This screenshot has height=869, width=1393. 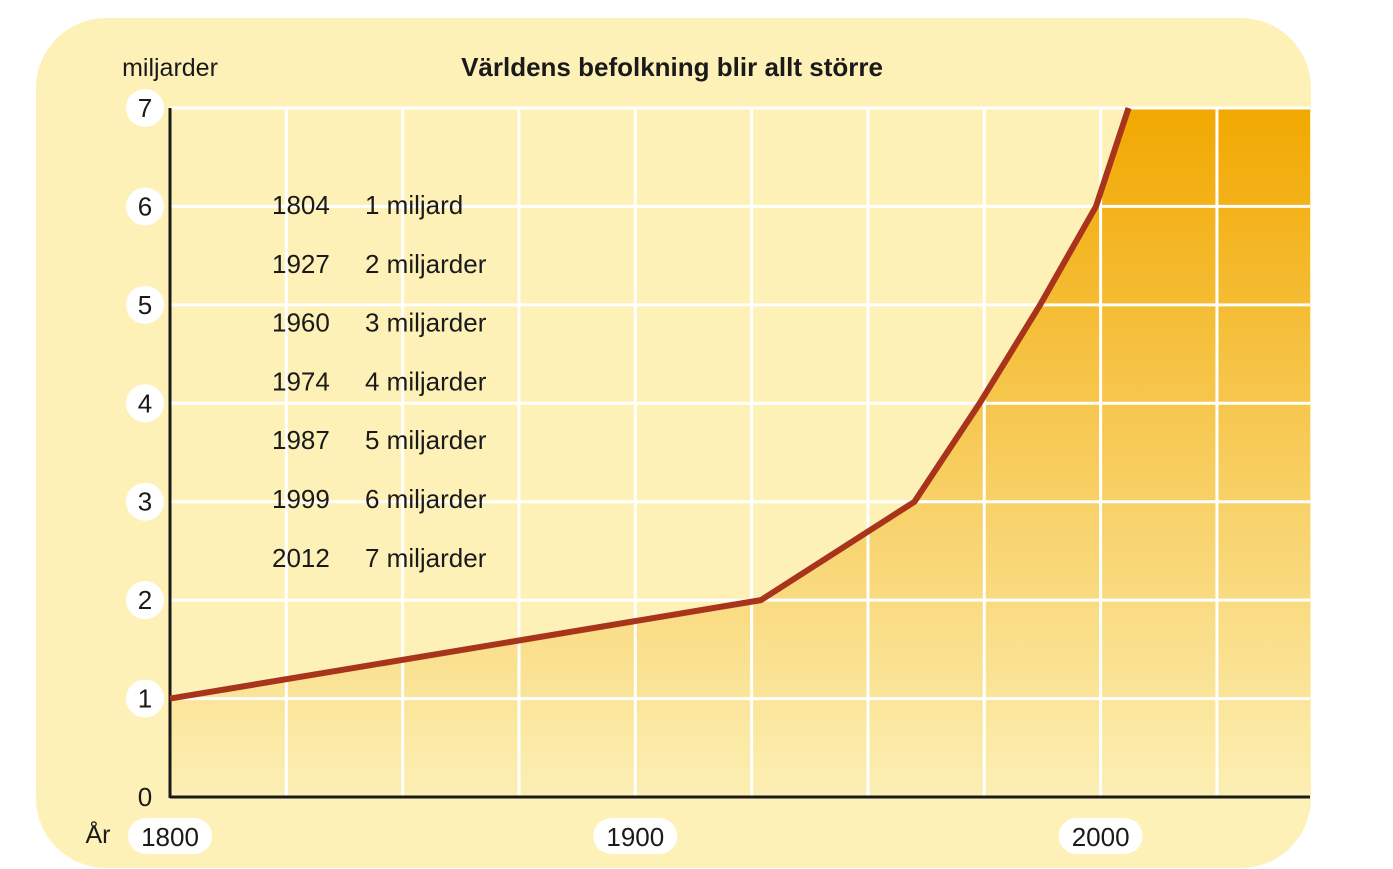 I want to click on x-tick-label: 1900, so click(x=635, y=837).